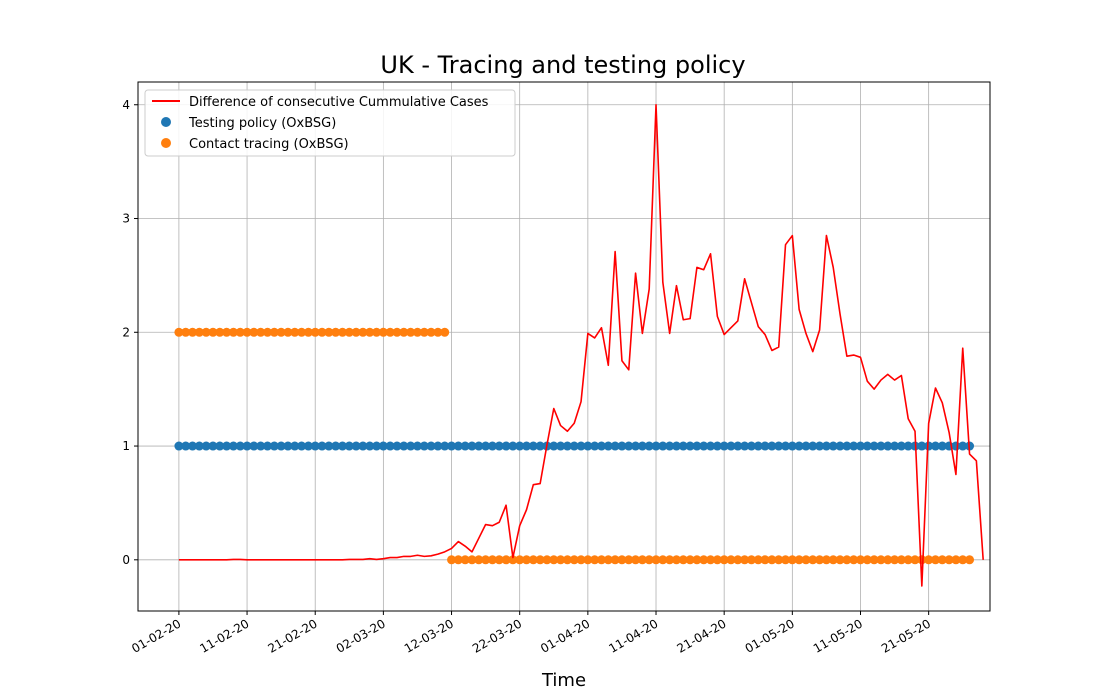 This screenshot has height=687, width=1100. What do you see at coordinates (838, 635) in the screenshot?
I see `x-tick-label: 11-05-20` at bounding box center [838, 635].